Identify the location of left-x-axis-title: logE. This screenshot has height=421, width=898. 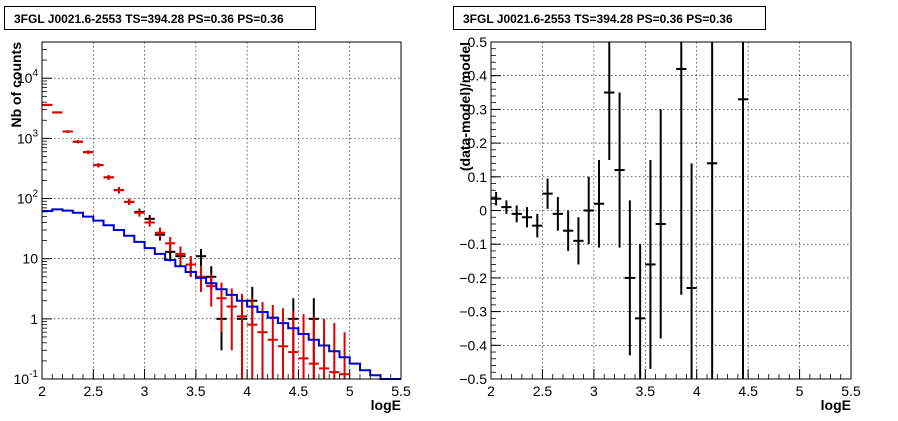
(386, 405).